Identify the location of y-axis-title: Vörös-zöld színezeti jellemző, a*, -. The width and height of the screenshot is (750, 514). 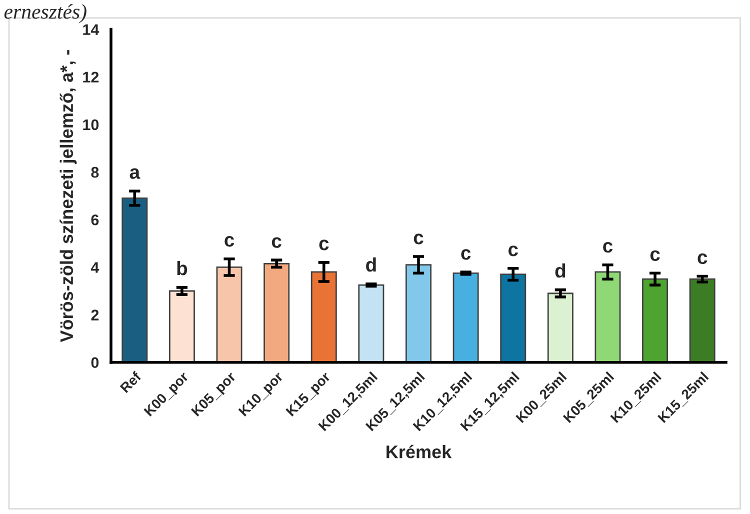
(68, 196).